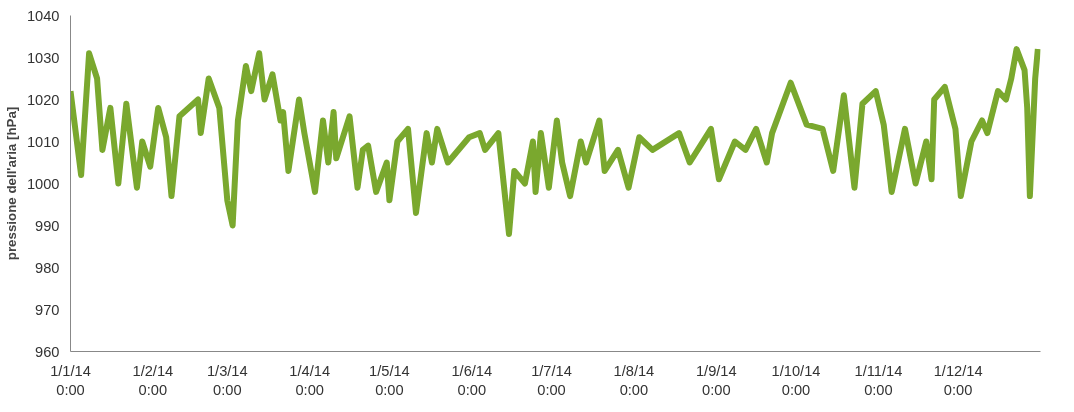 The image size is (1074, 412). Describe the element at coordinates (551, 380) in the screenshot. I see `x-tick-label: 1/7/14 0:00` at that location.